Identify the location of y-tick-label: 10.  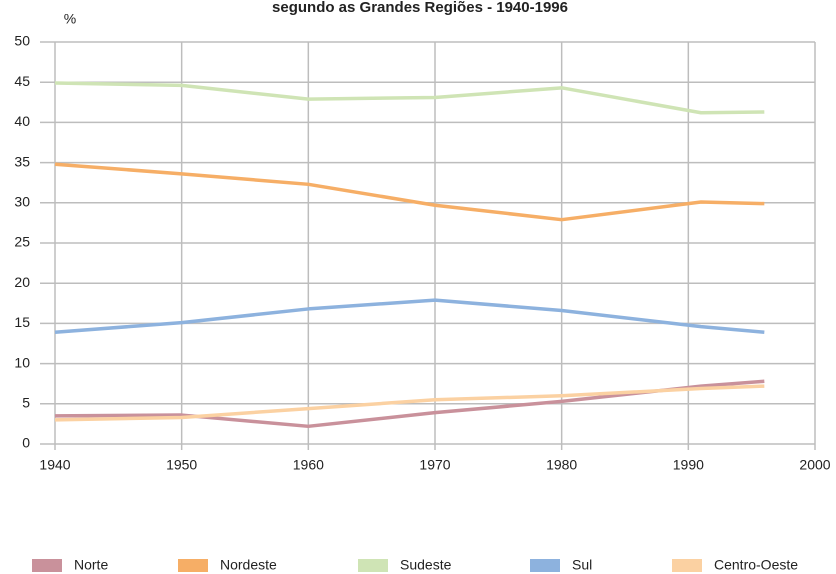
(22, 362).